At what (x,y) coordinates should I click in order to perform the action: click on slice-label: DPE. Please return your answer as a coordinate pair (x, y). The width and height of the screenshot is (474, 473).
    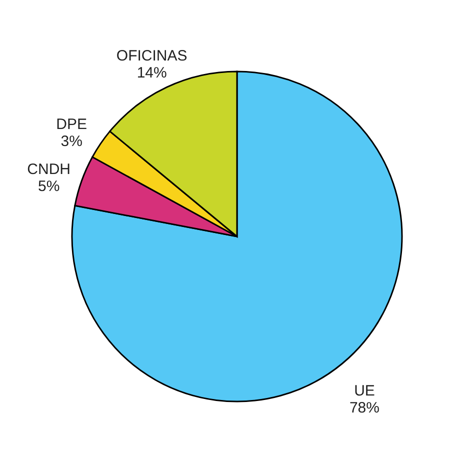
    Looking at the image, I should click on (72, 125).